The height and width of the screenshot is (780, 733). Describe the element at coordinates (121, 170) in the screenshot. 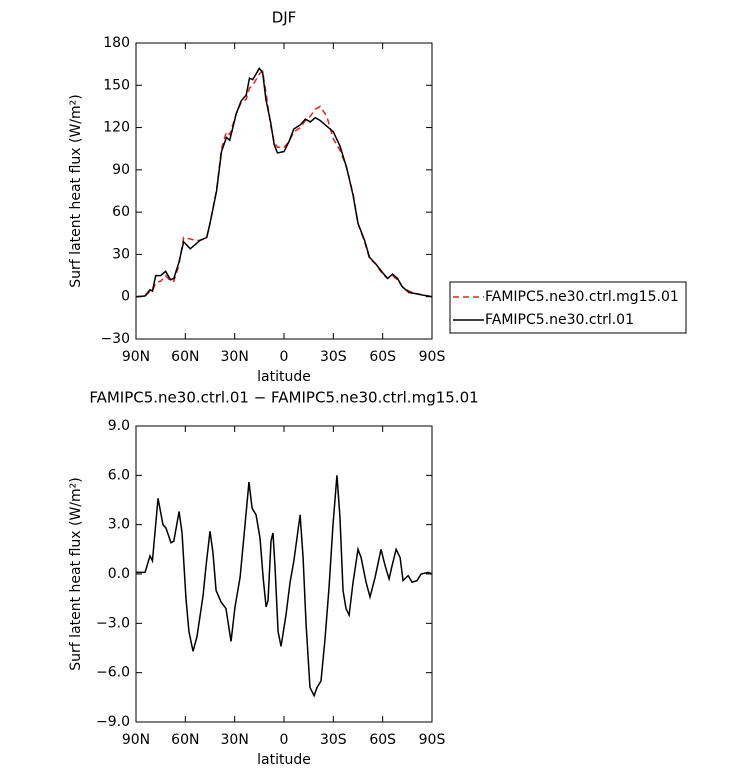

I see `y-tick-label: 90` at that location.